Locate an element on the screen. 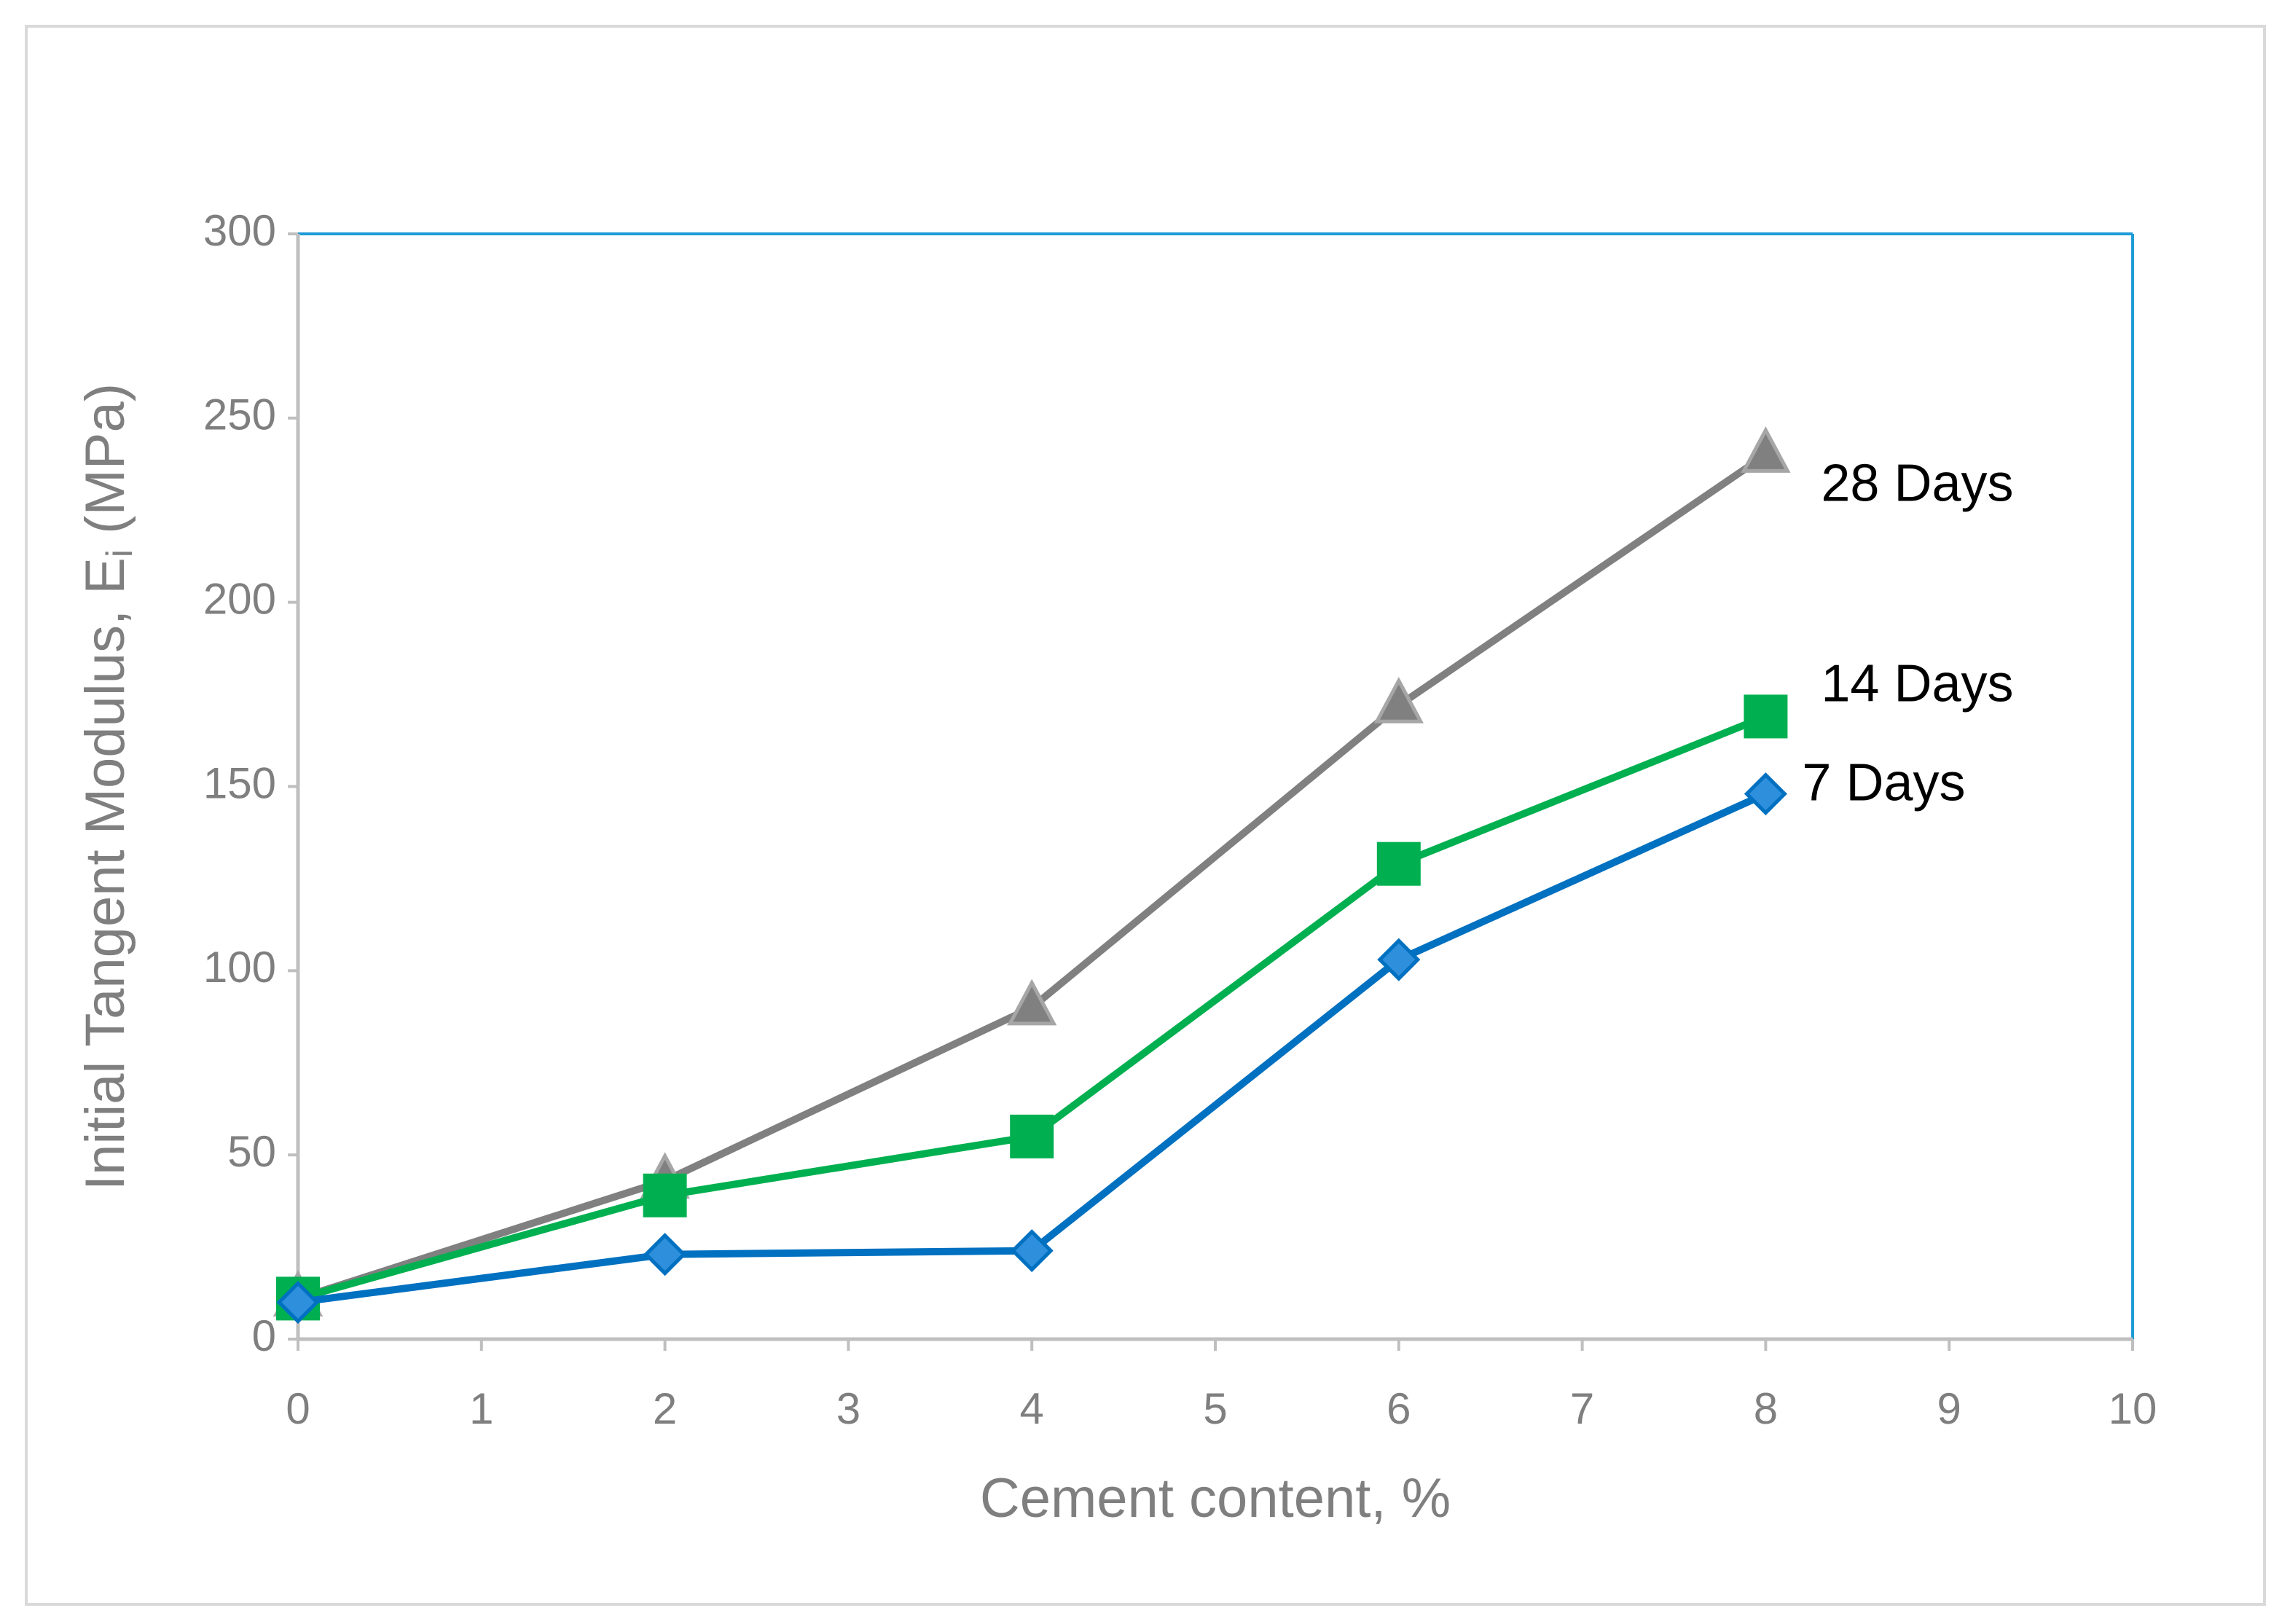  y-axis-title-unit: (MPa) is located at coordinates (105, 466).